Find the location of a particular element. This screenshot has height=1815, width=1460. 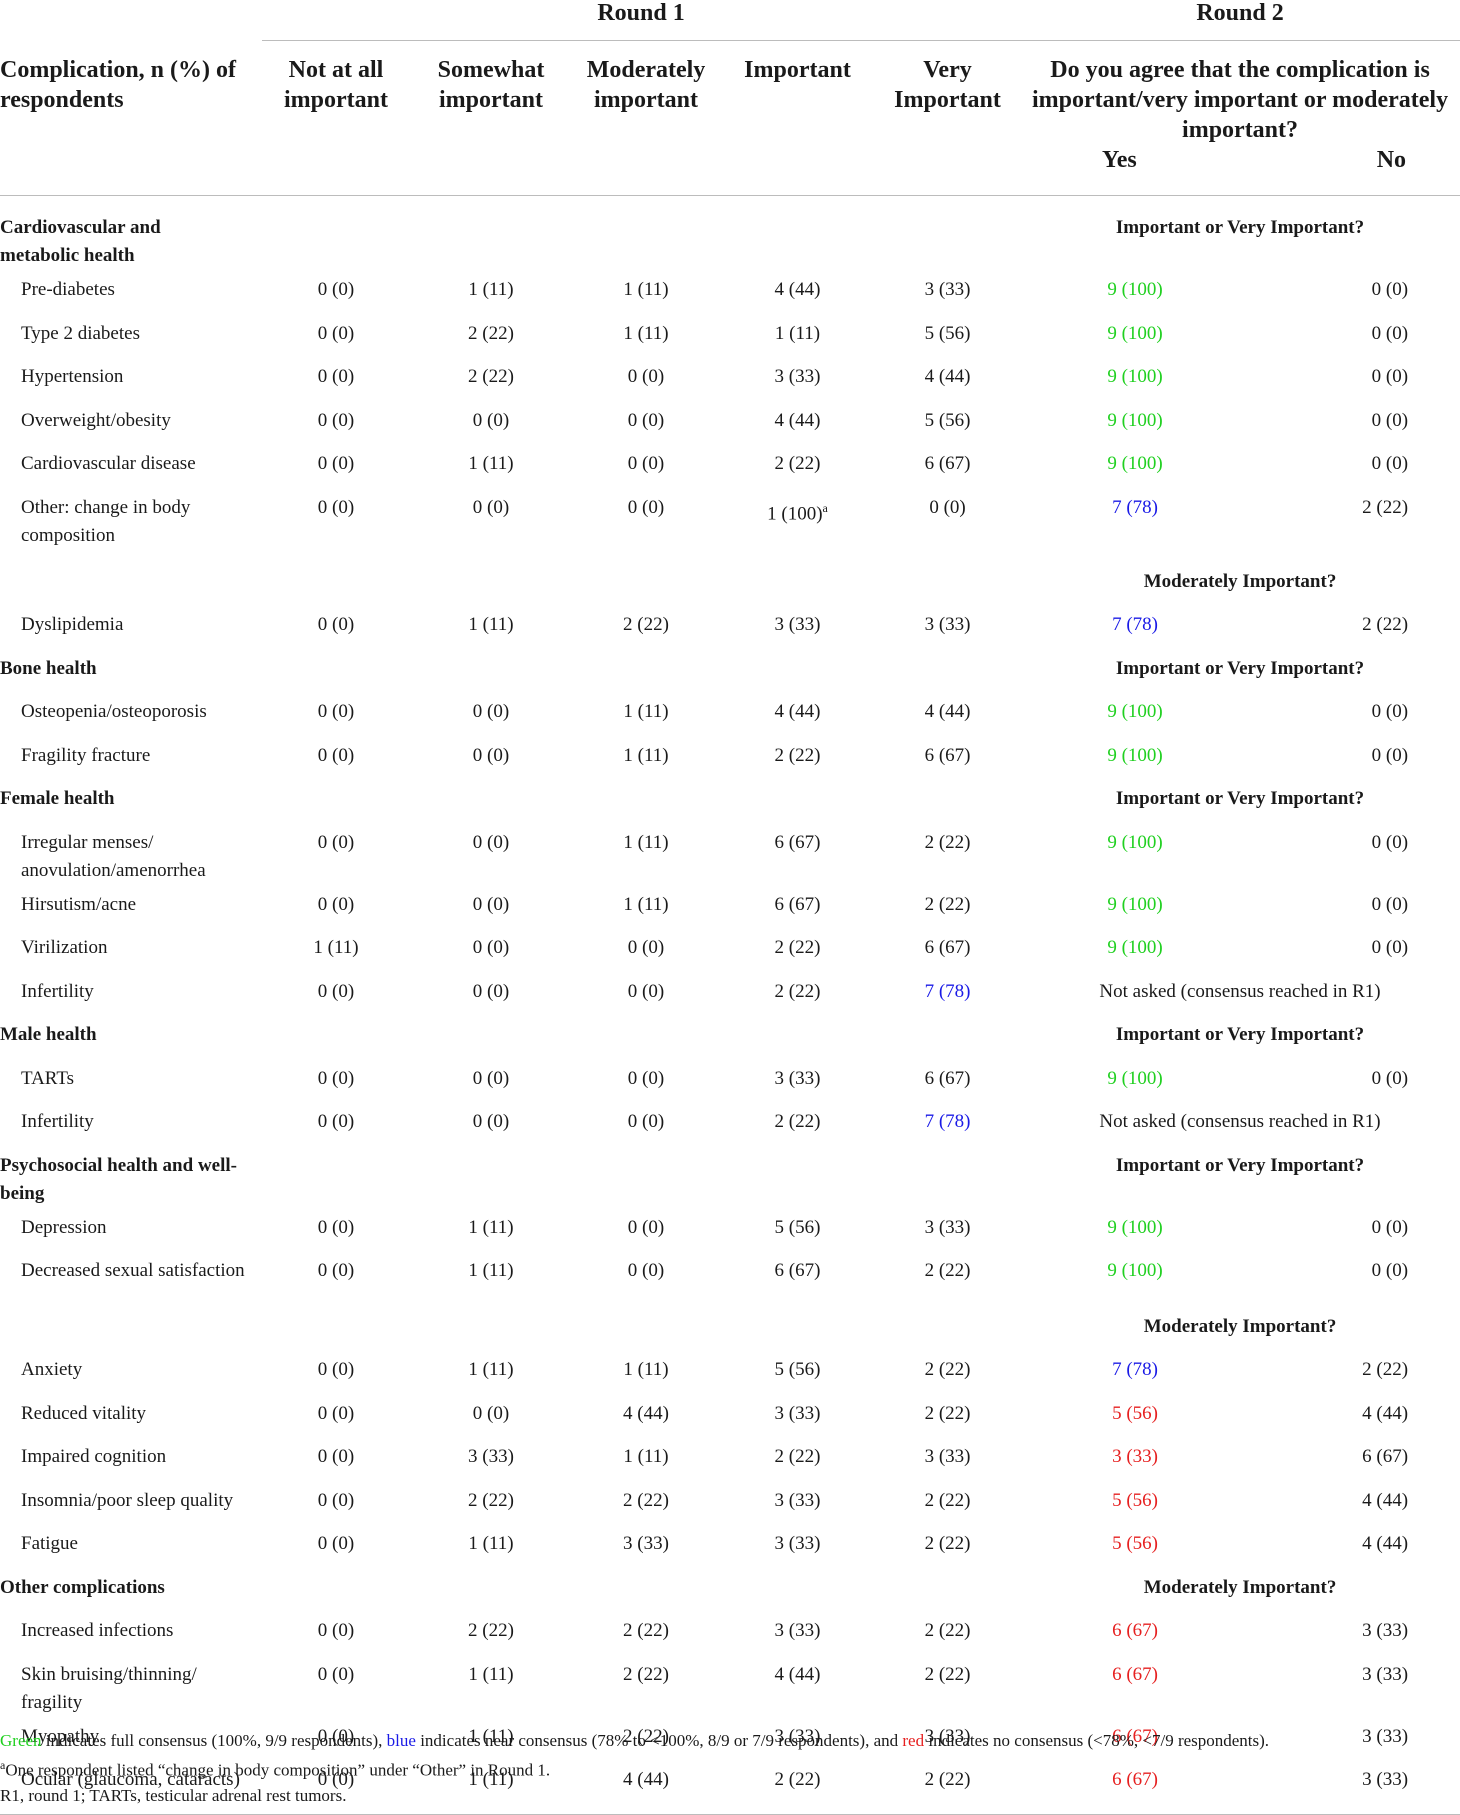

category-row: Other complications Moderately Important? is located at coordinates (730, 1590).